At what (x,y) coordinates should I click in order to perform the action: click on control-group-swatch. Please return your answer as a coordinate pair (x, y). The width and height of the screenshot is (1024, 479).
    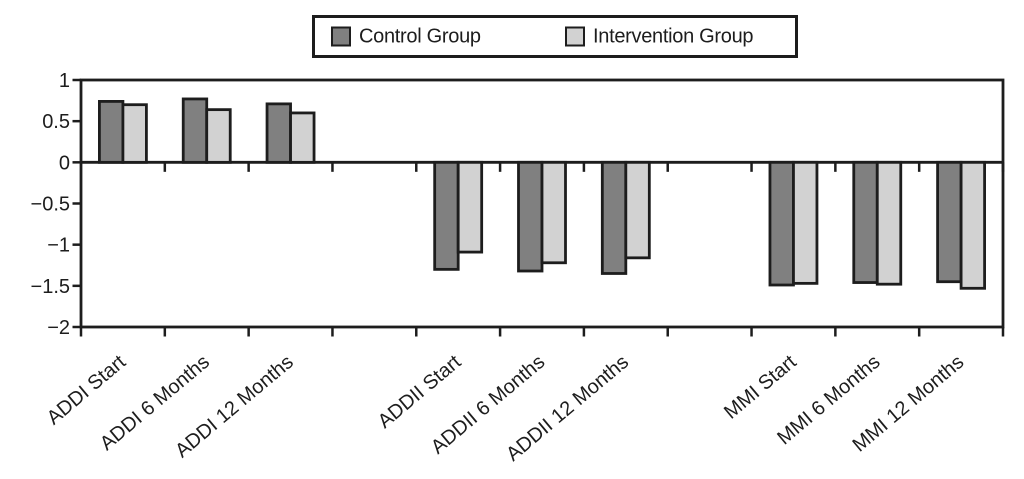
    Looking at the image, I should click on (341, 36).